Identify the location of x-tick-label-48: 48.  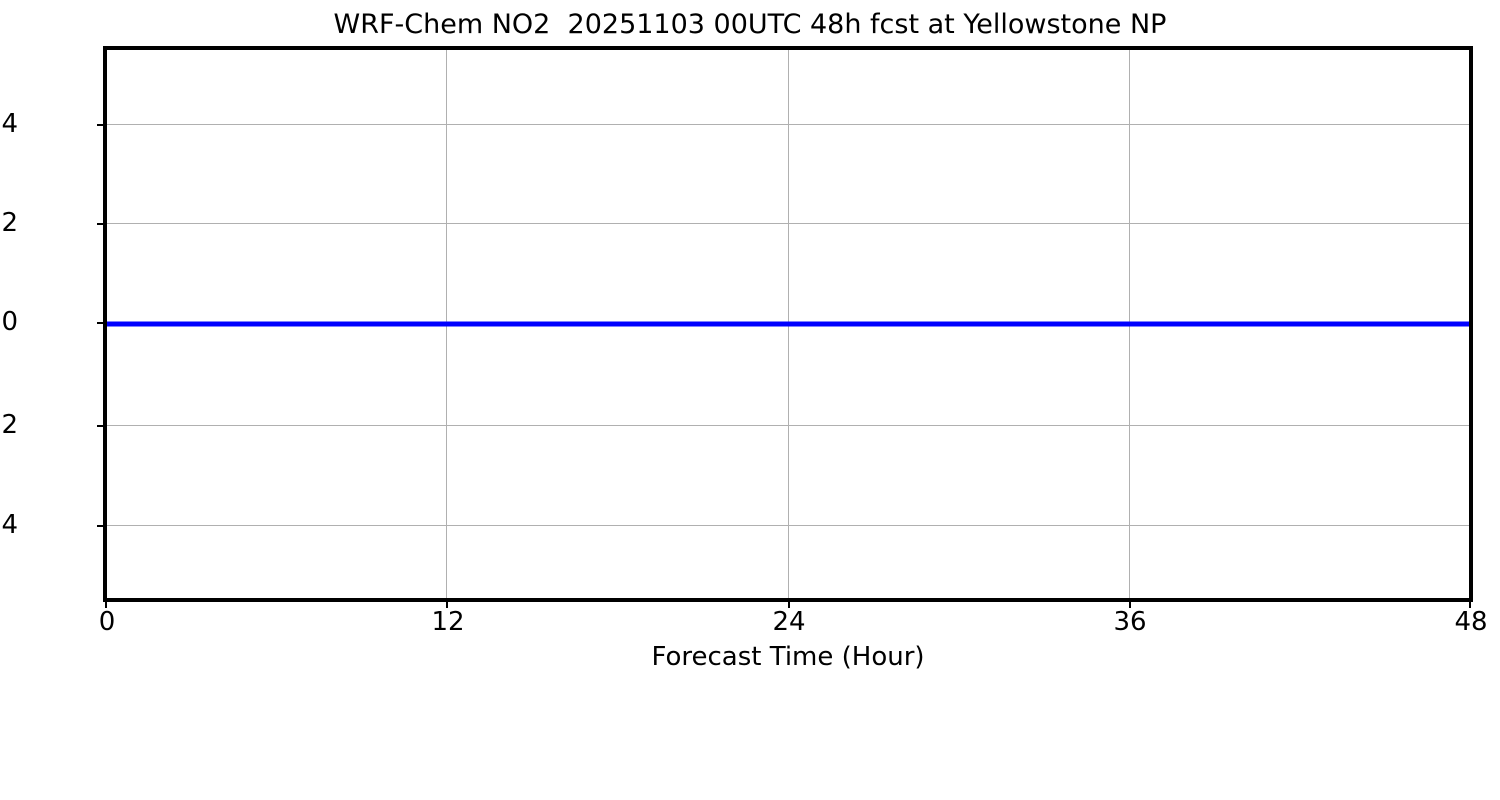
(1471, 622).